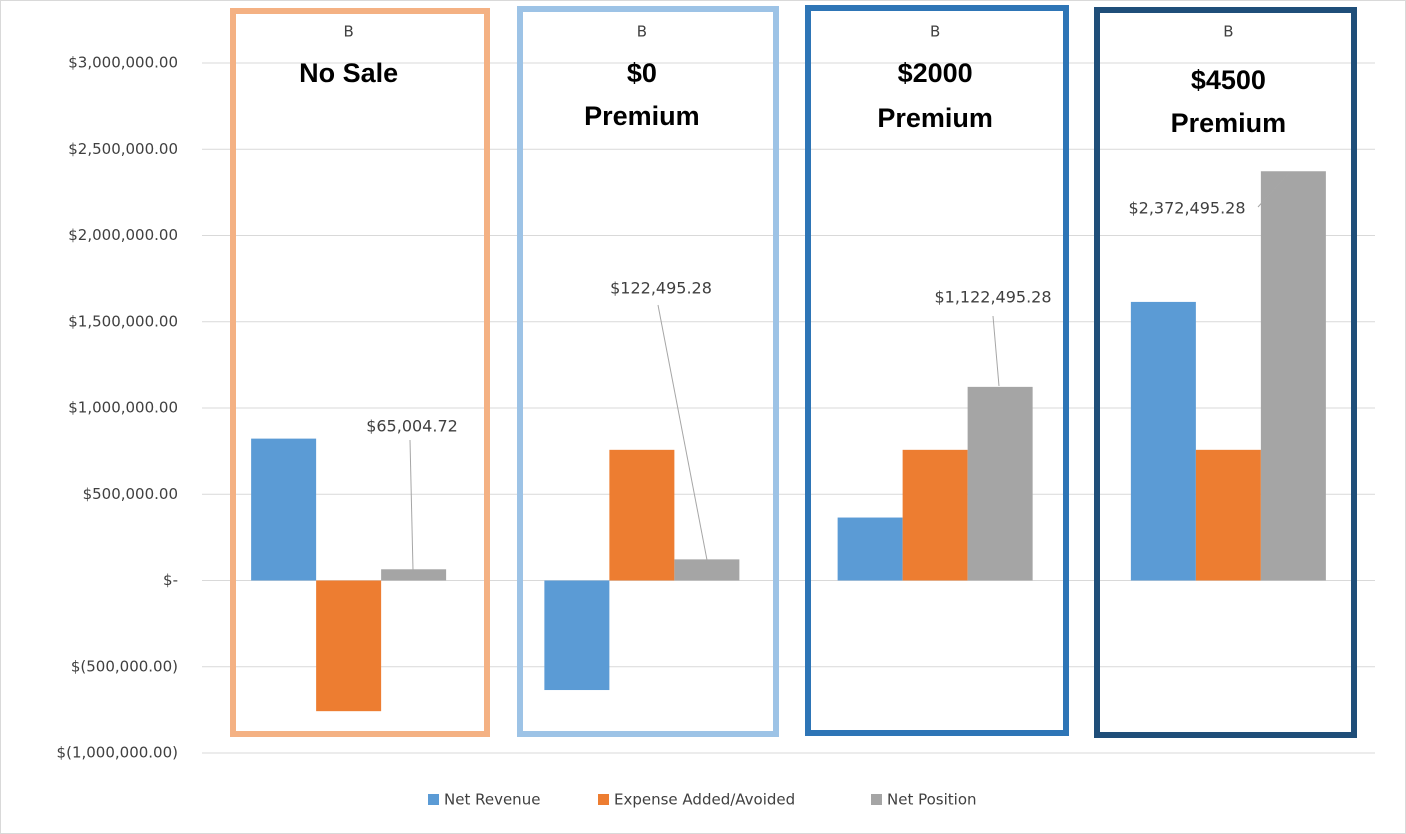  What do you see at coordinates (130, 494) in the screenshot?
I see `y-tick-label: $500,000.00` at bounding box center [130, 494].